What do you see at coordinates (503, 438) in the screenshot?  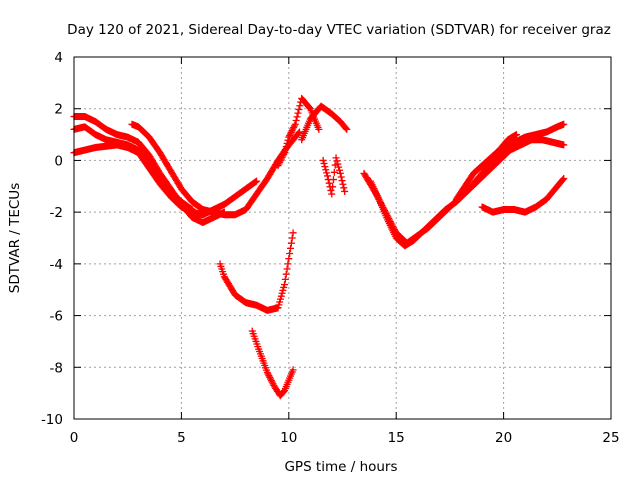 I see `x-tick-label: 20` at bounding box center [503, 438].